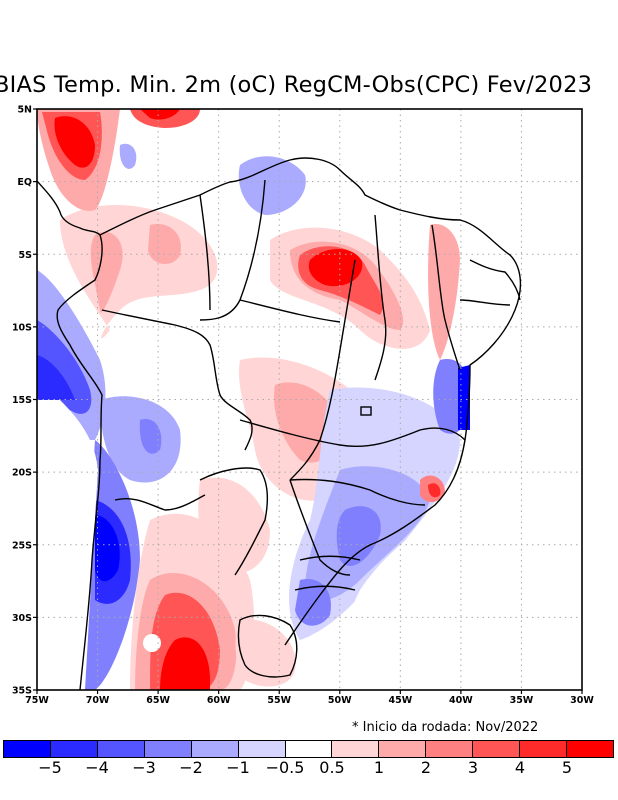 This screenshot has width=618, height=800. What do you see at coordinates (400, 700) in the screenshot?
I see `x-tick-label: 45W` at bounding box center [400, 700].